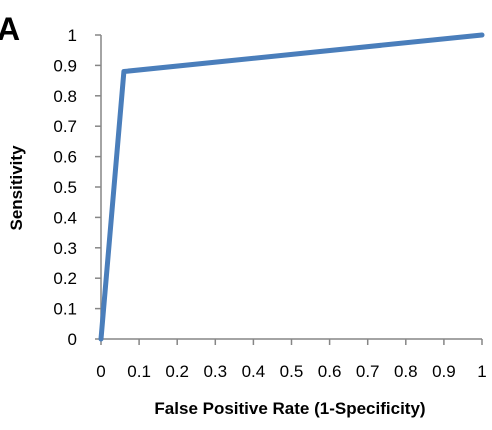  What do you see at coordinates (10, 29) in the screenshot?
I see `panel-label: A` at bounding box center [10, 29].